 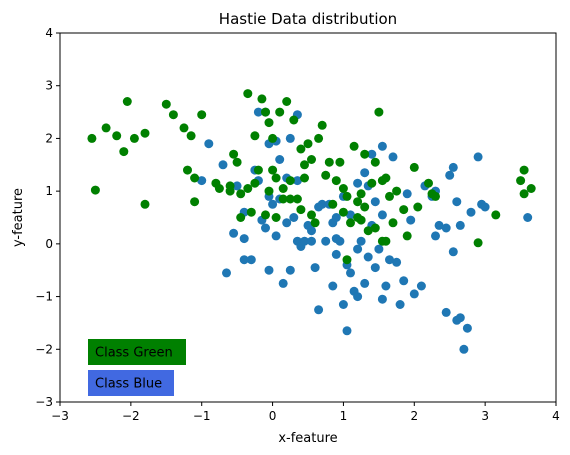 I want to click on legend: Class Green Class Blue, so click(x=137, y=367).